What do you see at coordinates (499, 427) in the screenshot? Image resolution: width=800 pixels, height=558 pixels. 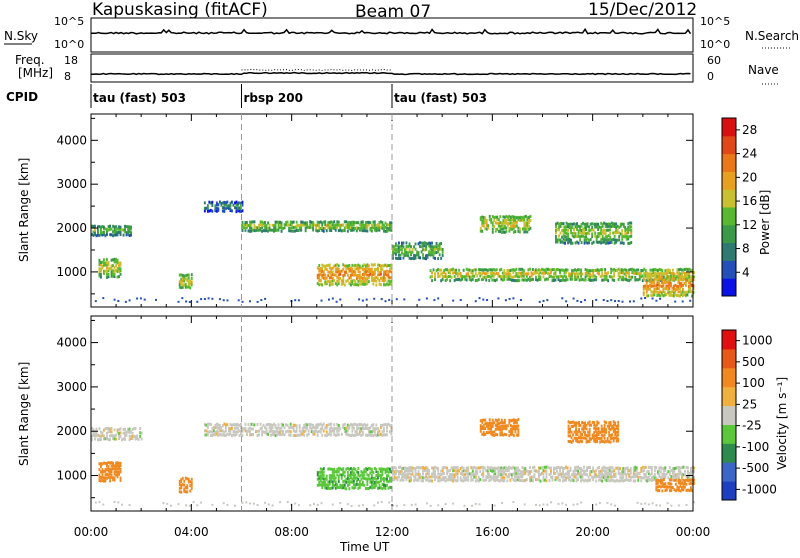 I see `velocity-echo-band` at bounding box center [499, 427].